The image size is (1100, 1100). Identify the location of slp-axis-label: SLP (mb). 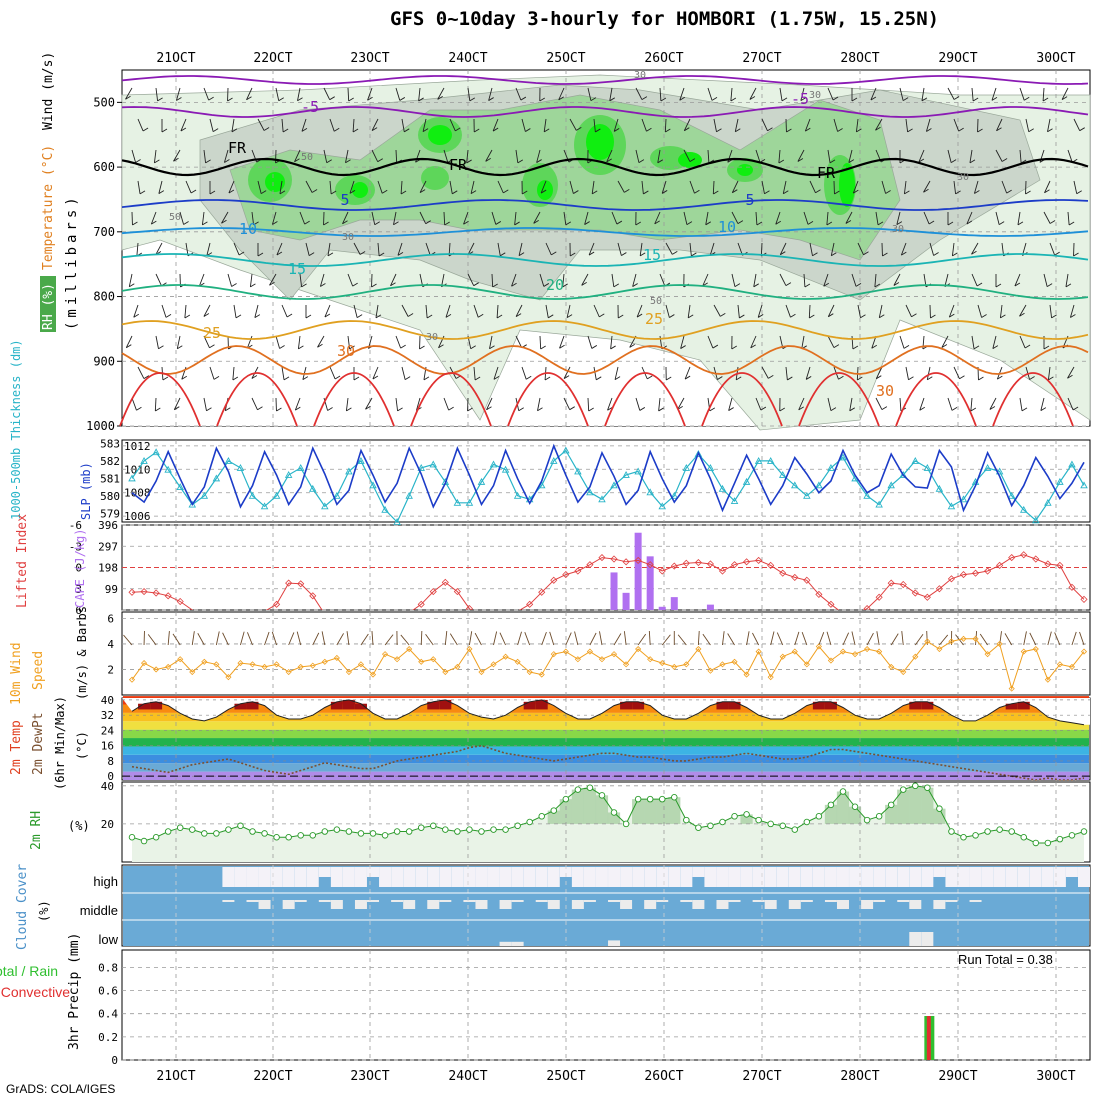
(86, 491).